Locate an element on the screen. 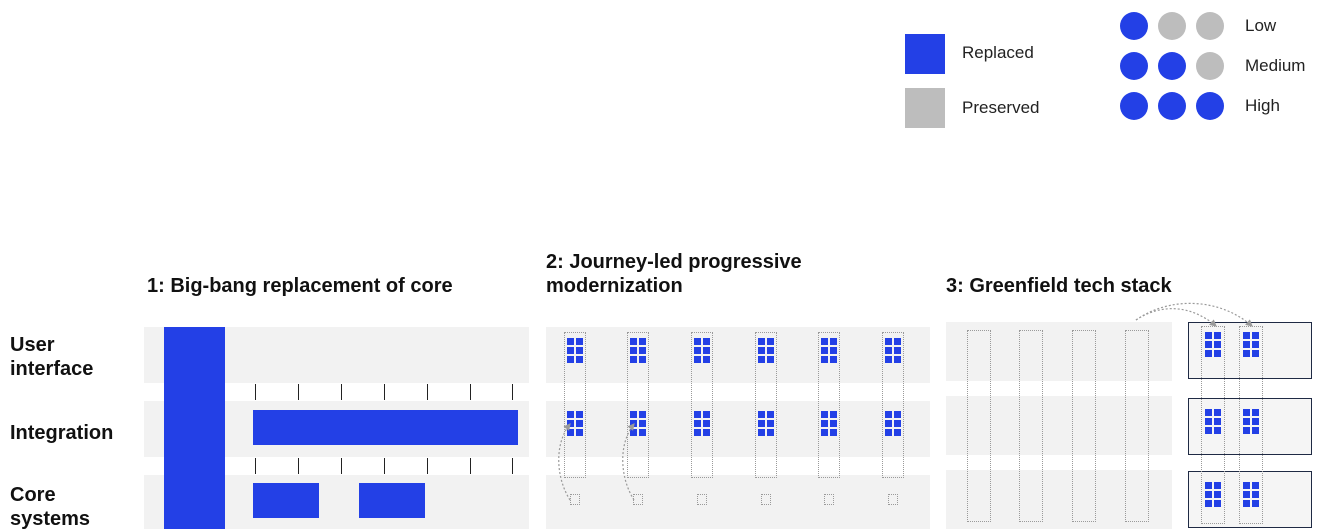 The image size is (1326, 531). row-label-core-systems: Core systems is located at coordinates (50, 507).